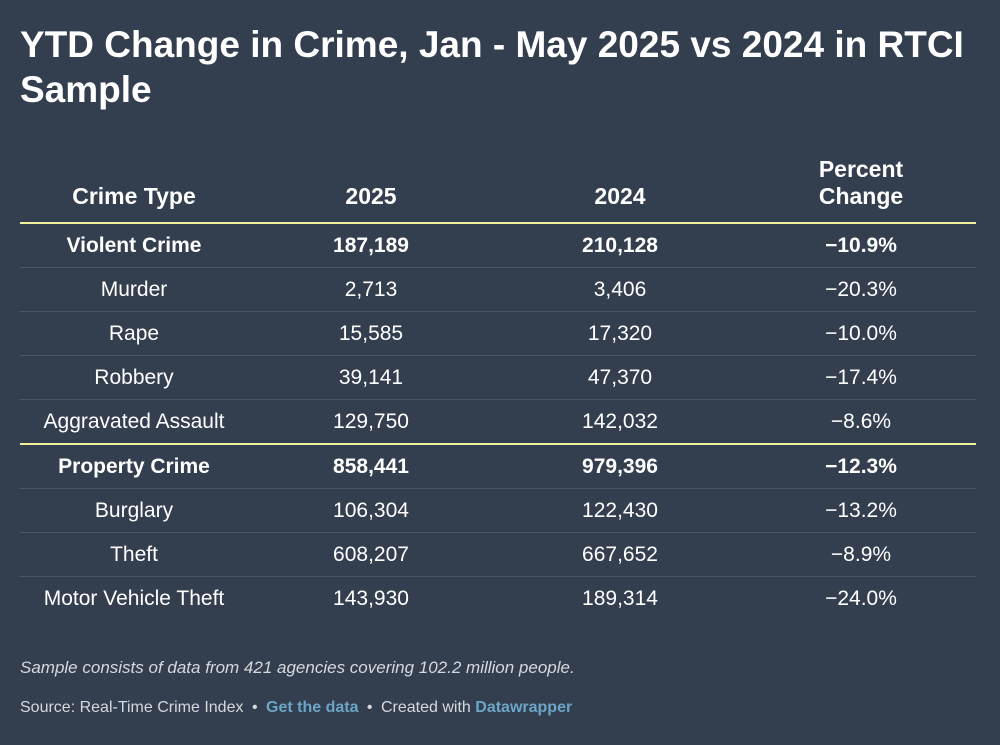 Image resolution: width=1000 pixels, height=745 pixels. Describe the element at coordinates (620, 422) in the screenshot. I see `cell-2024: 142,032` at that location.